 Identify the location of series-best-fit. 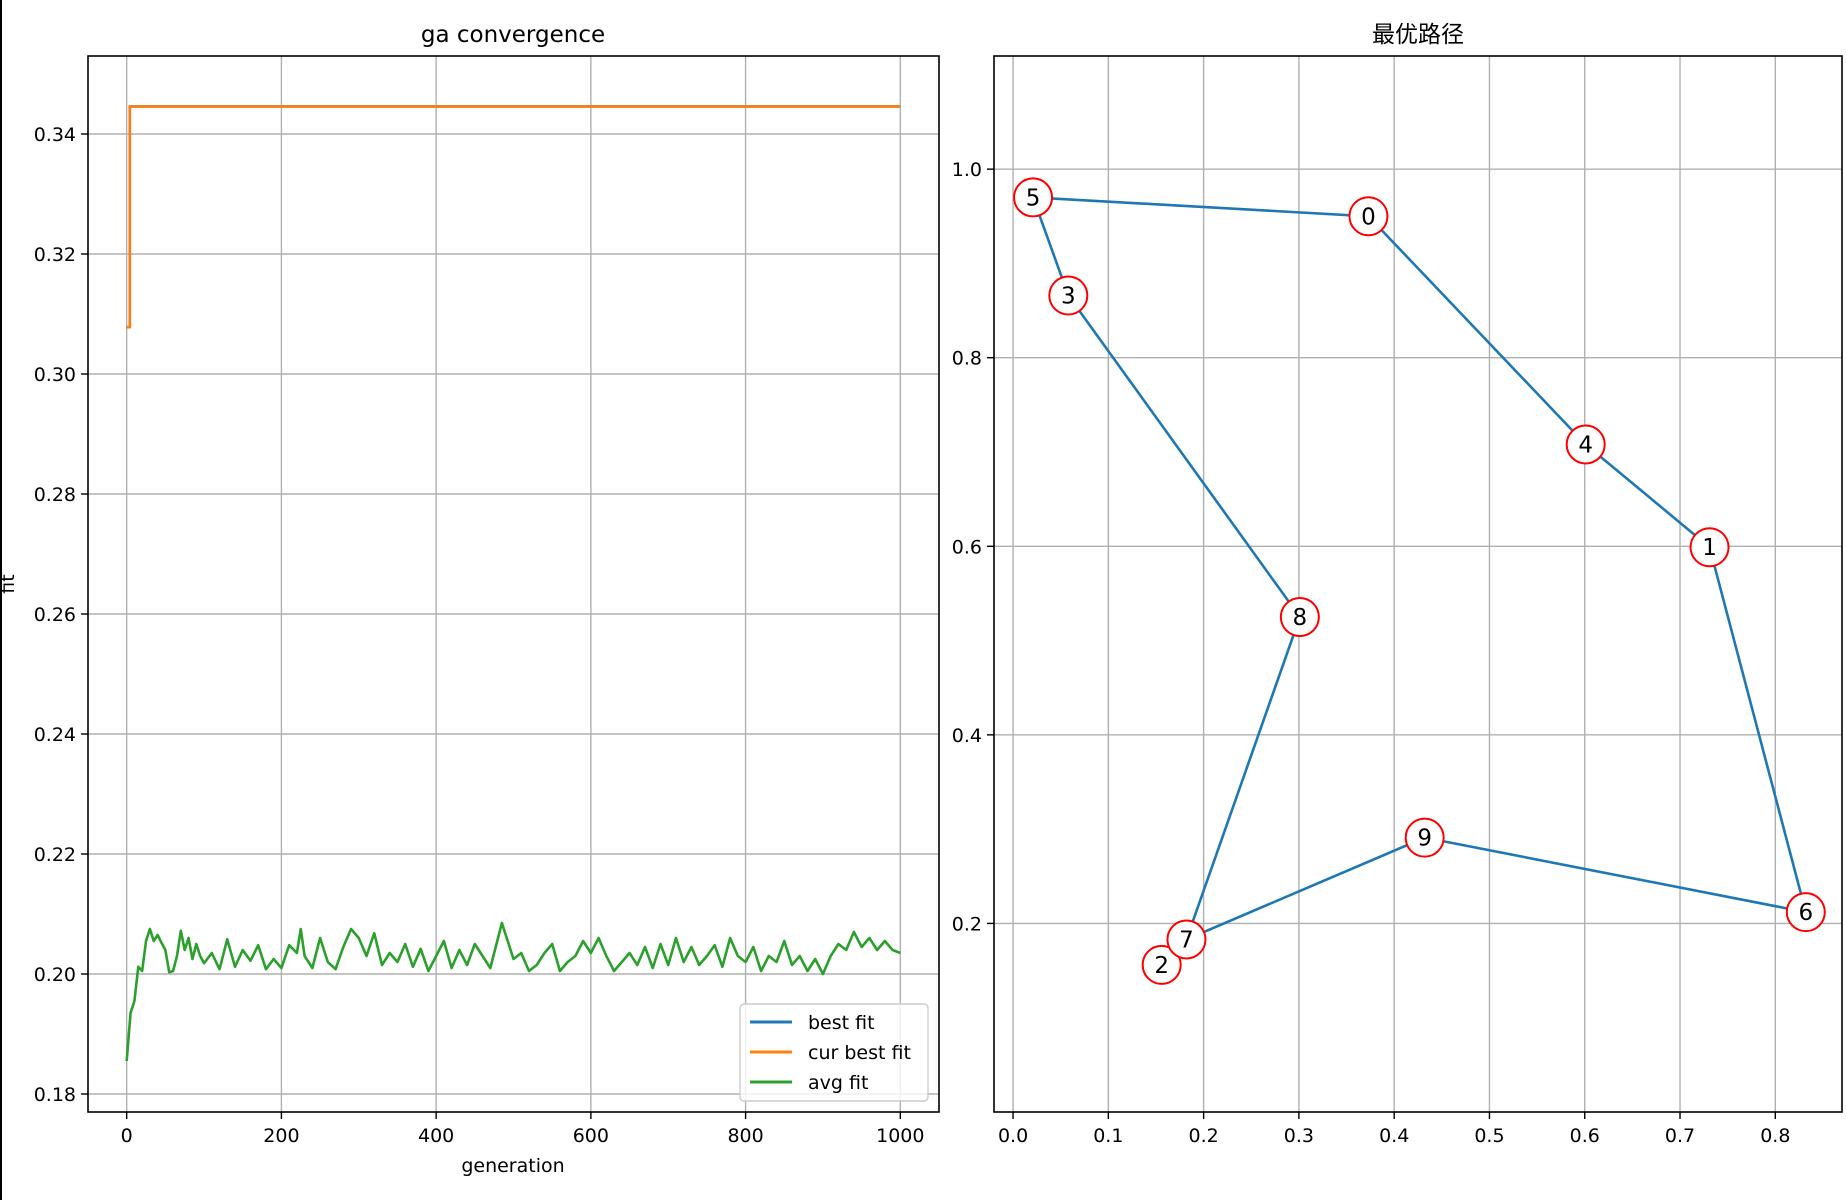
(513, 217).